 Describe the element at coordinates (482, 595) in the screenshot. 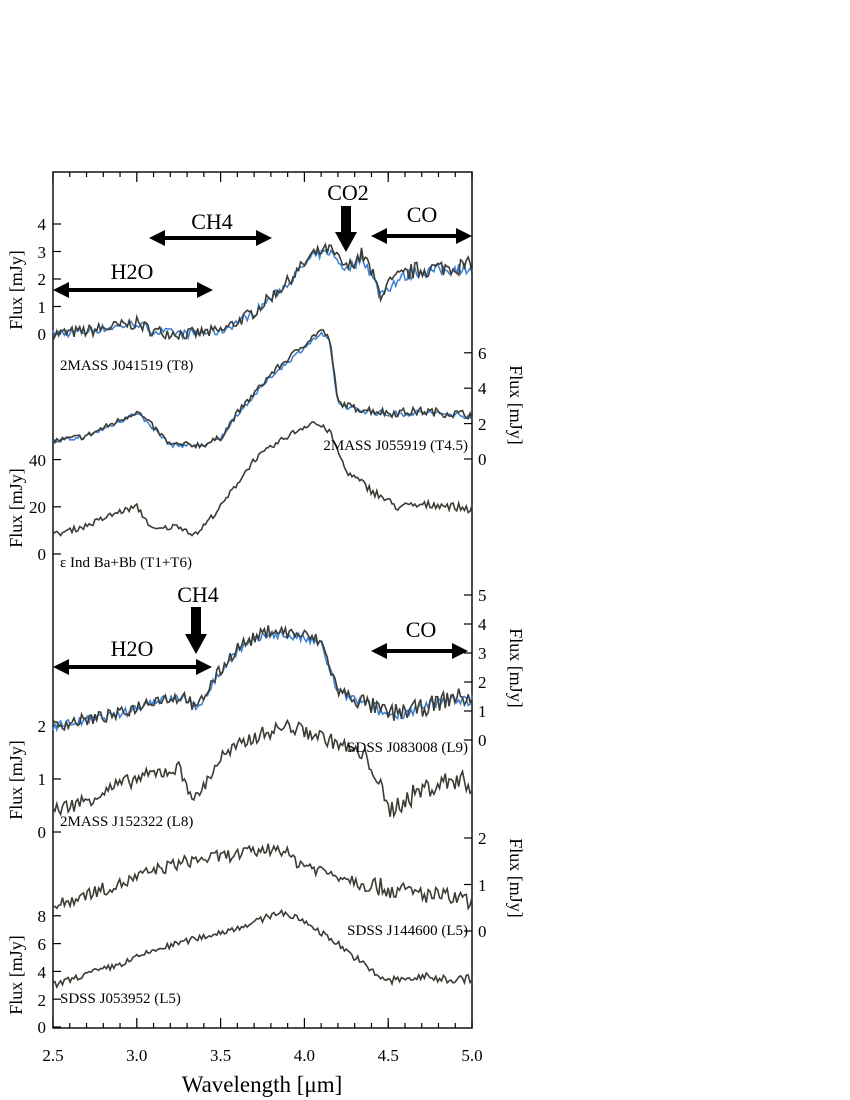

I see `y-tick-label: 5` at that location.